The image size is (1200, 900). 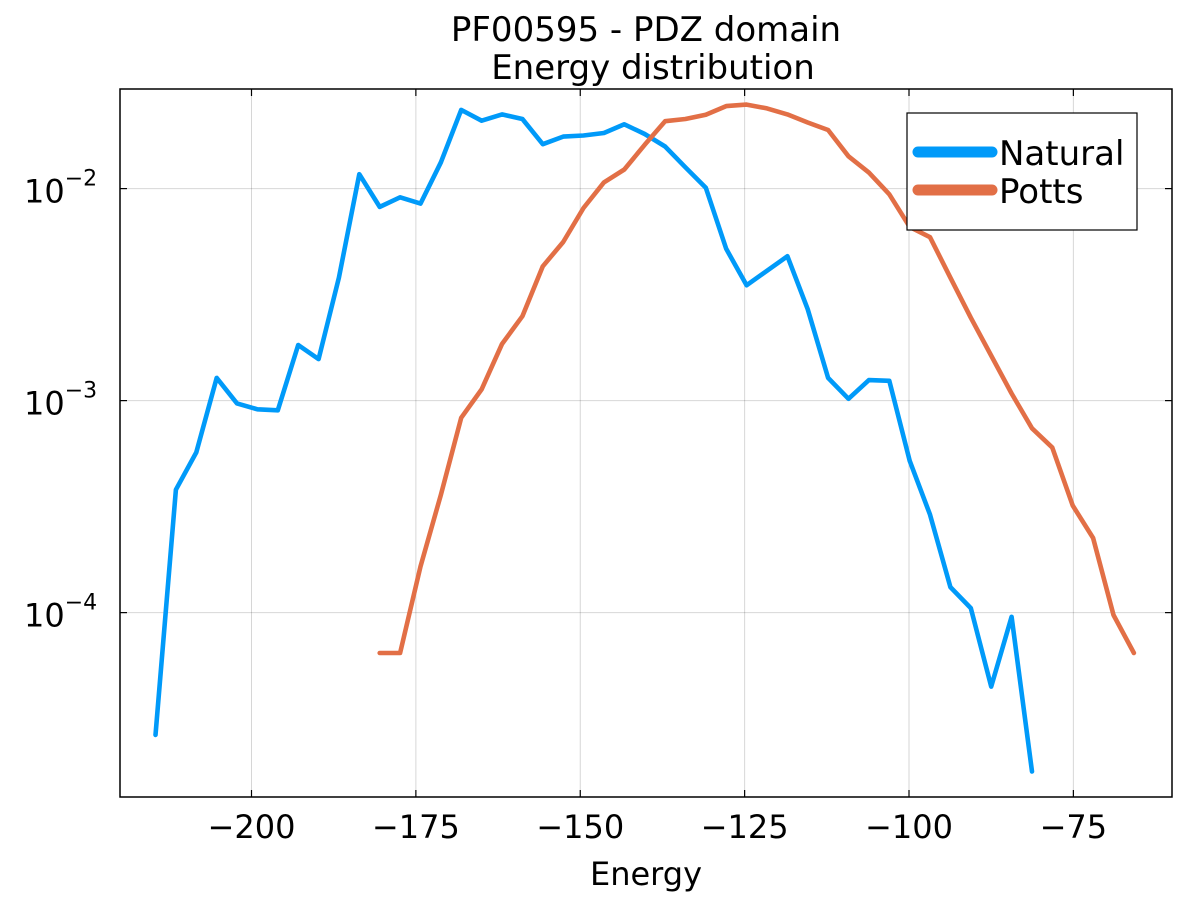 What do you see at coordinates (745, 827) in the screenshot?
I see `x-tick-label: −125` at bounding box center [745, 827].